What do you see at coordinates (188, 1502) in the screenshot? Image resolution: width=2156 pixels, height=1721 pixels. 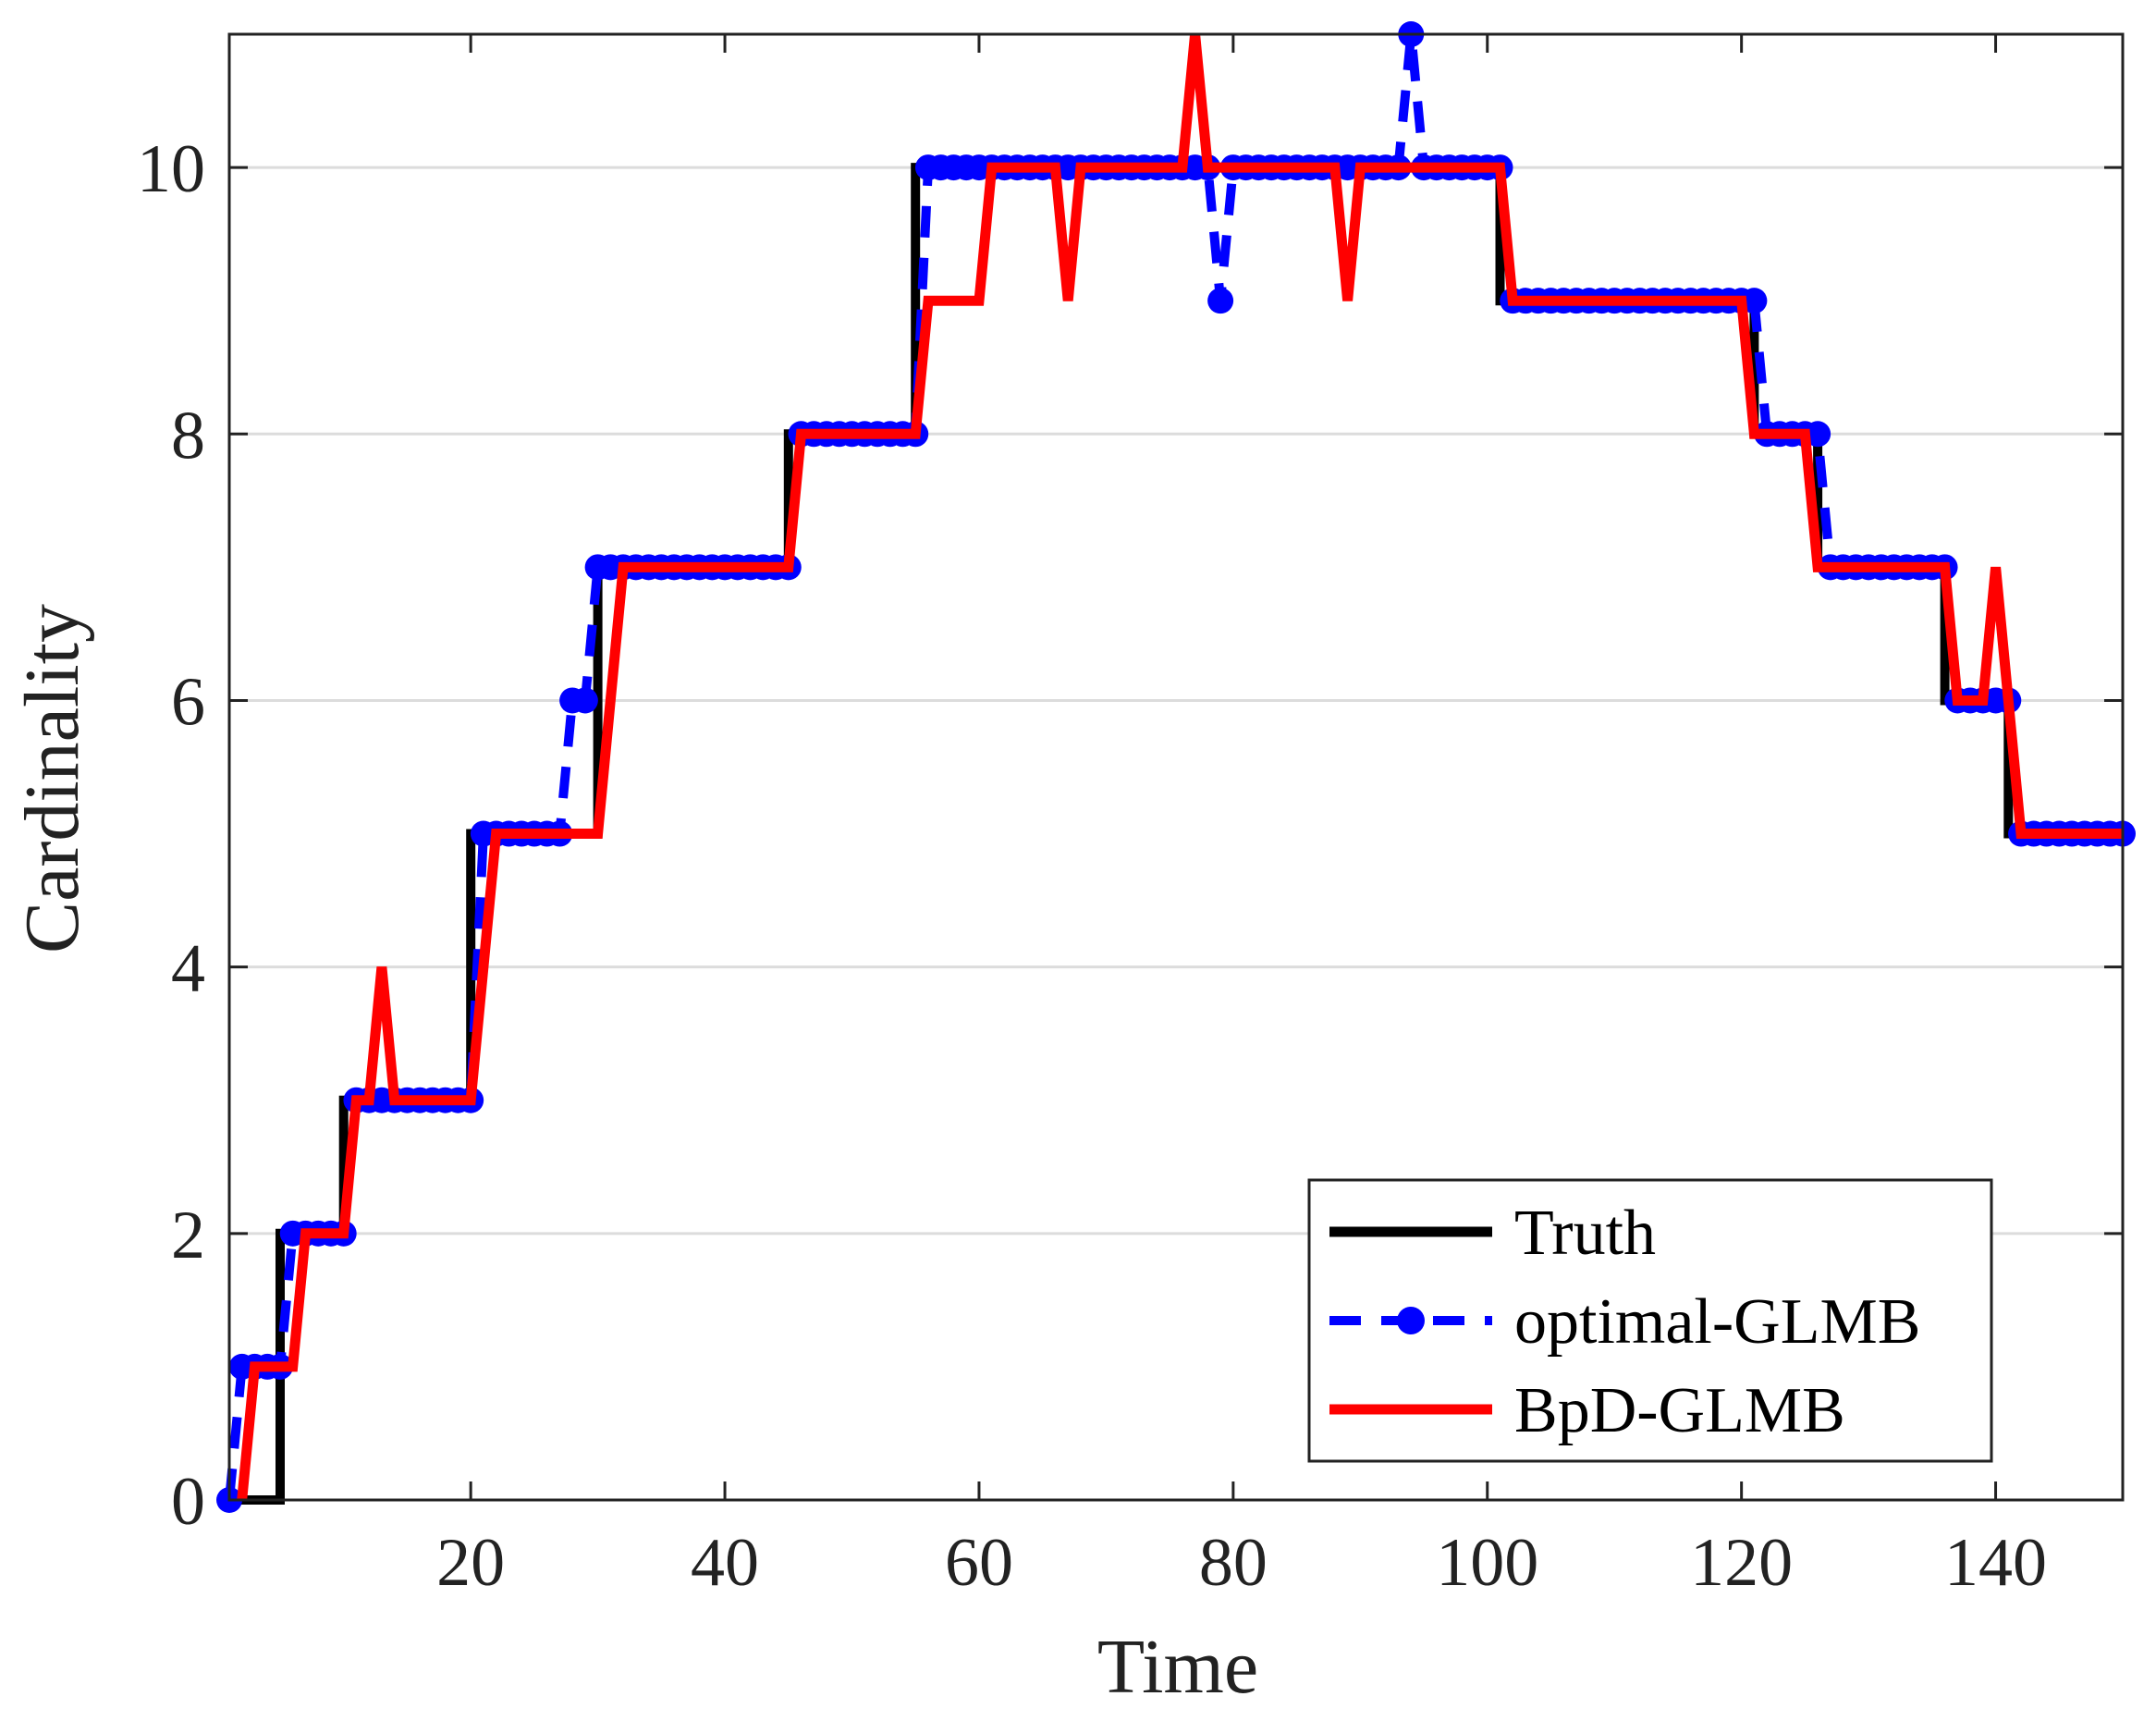 I see `y-tick-label: 0` at bounding box center [188, 1502].